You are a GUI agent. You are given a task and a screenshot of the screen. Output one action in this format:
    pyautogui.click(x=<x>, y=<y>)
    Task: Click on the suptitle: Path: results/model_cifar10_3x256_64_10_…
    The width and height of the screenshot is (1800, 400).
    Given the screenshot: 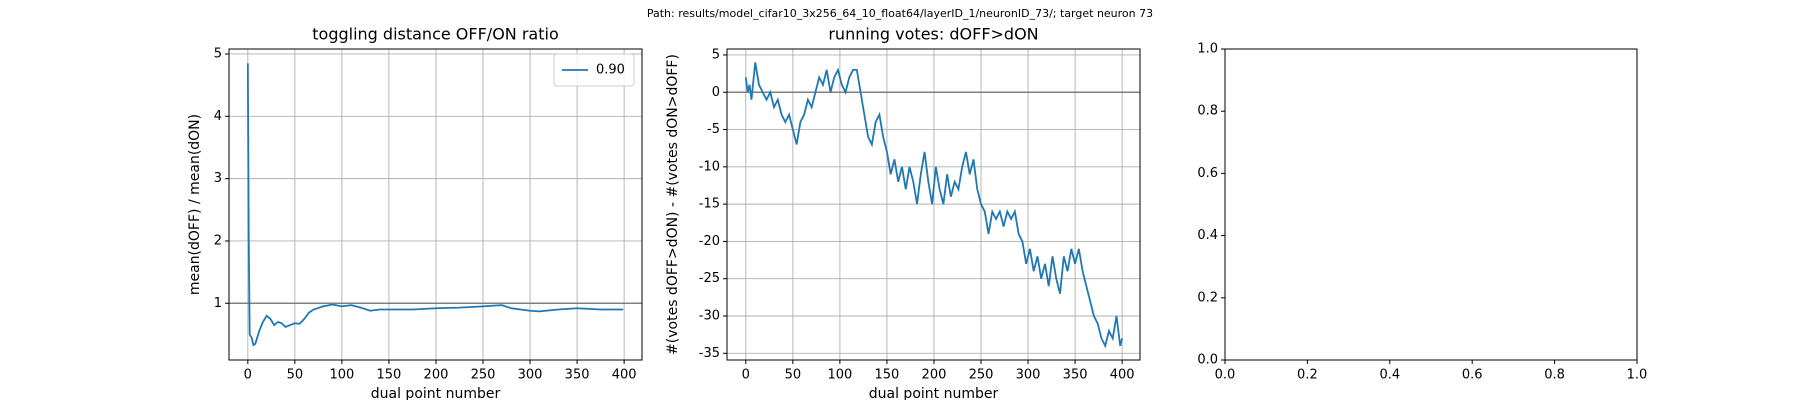 What is the action you would take?
    pyautogui.click(x=900, y=13)
    